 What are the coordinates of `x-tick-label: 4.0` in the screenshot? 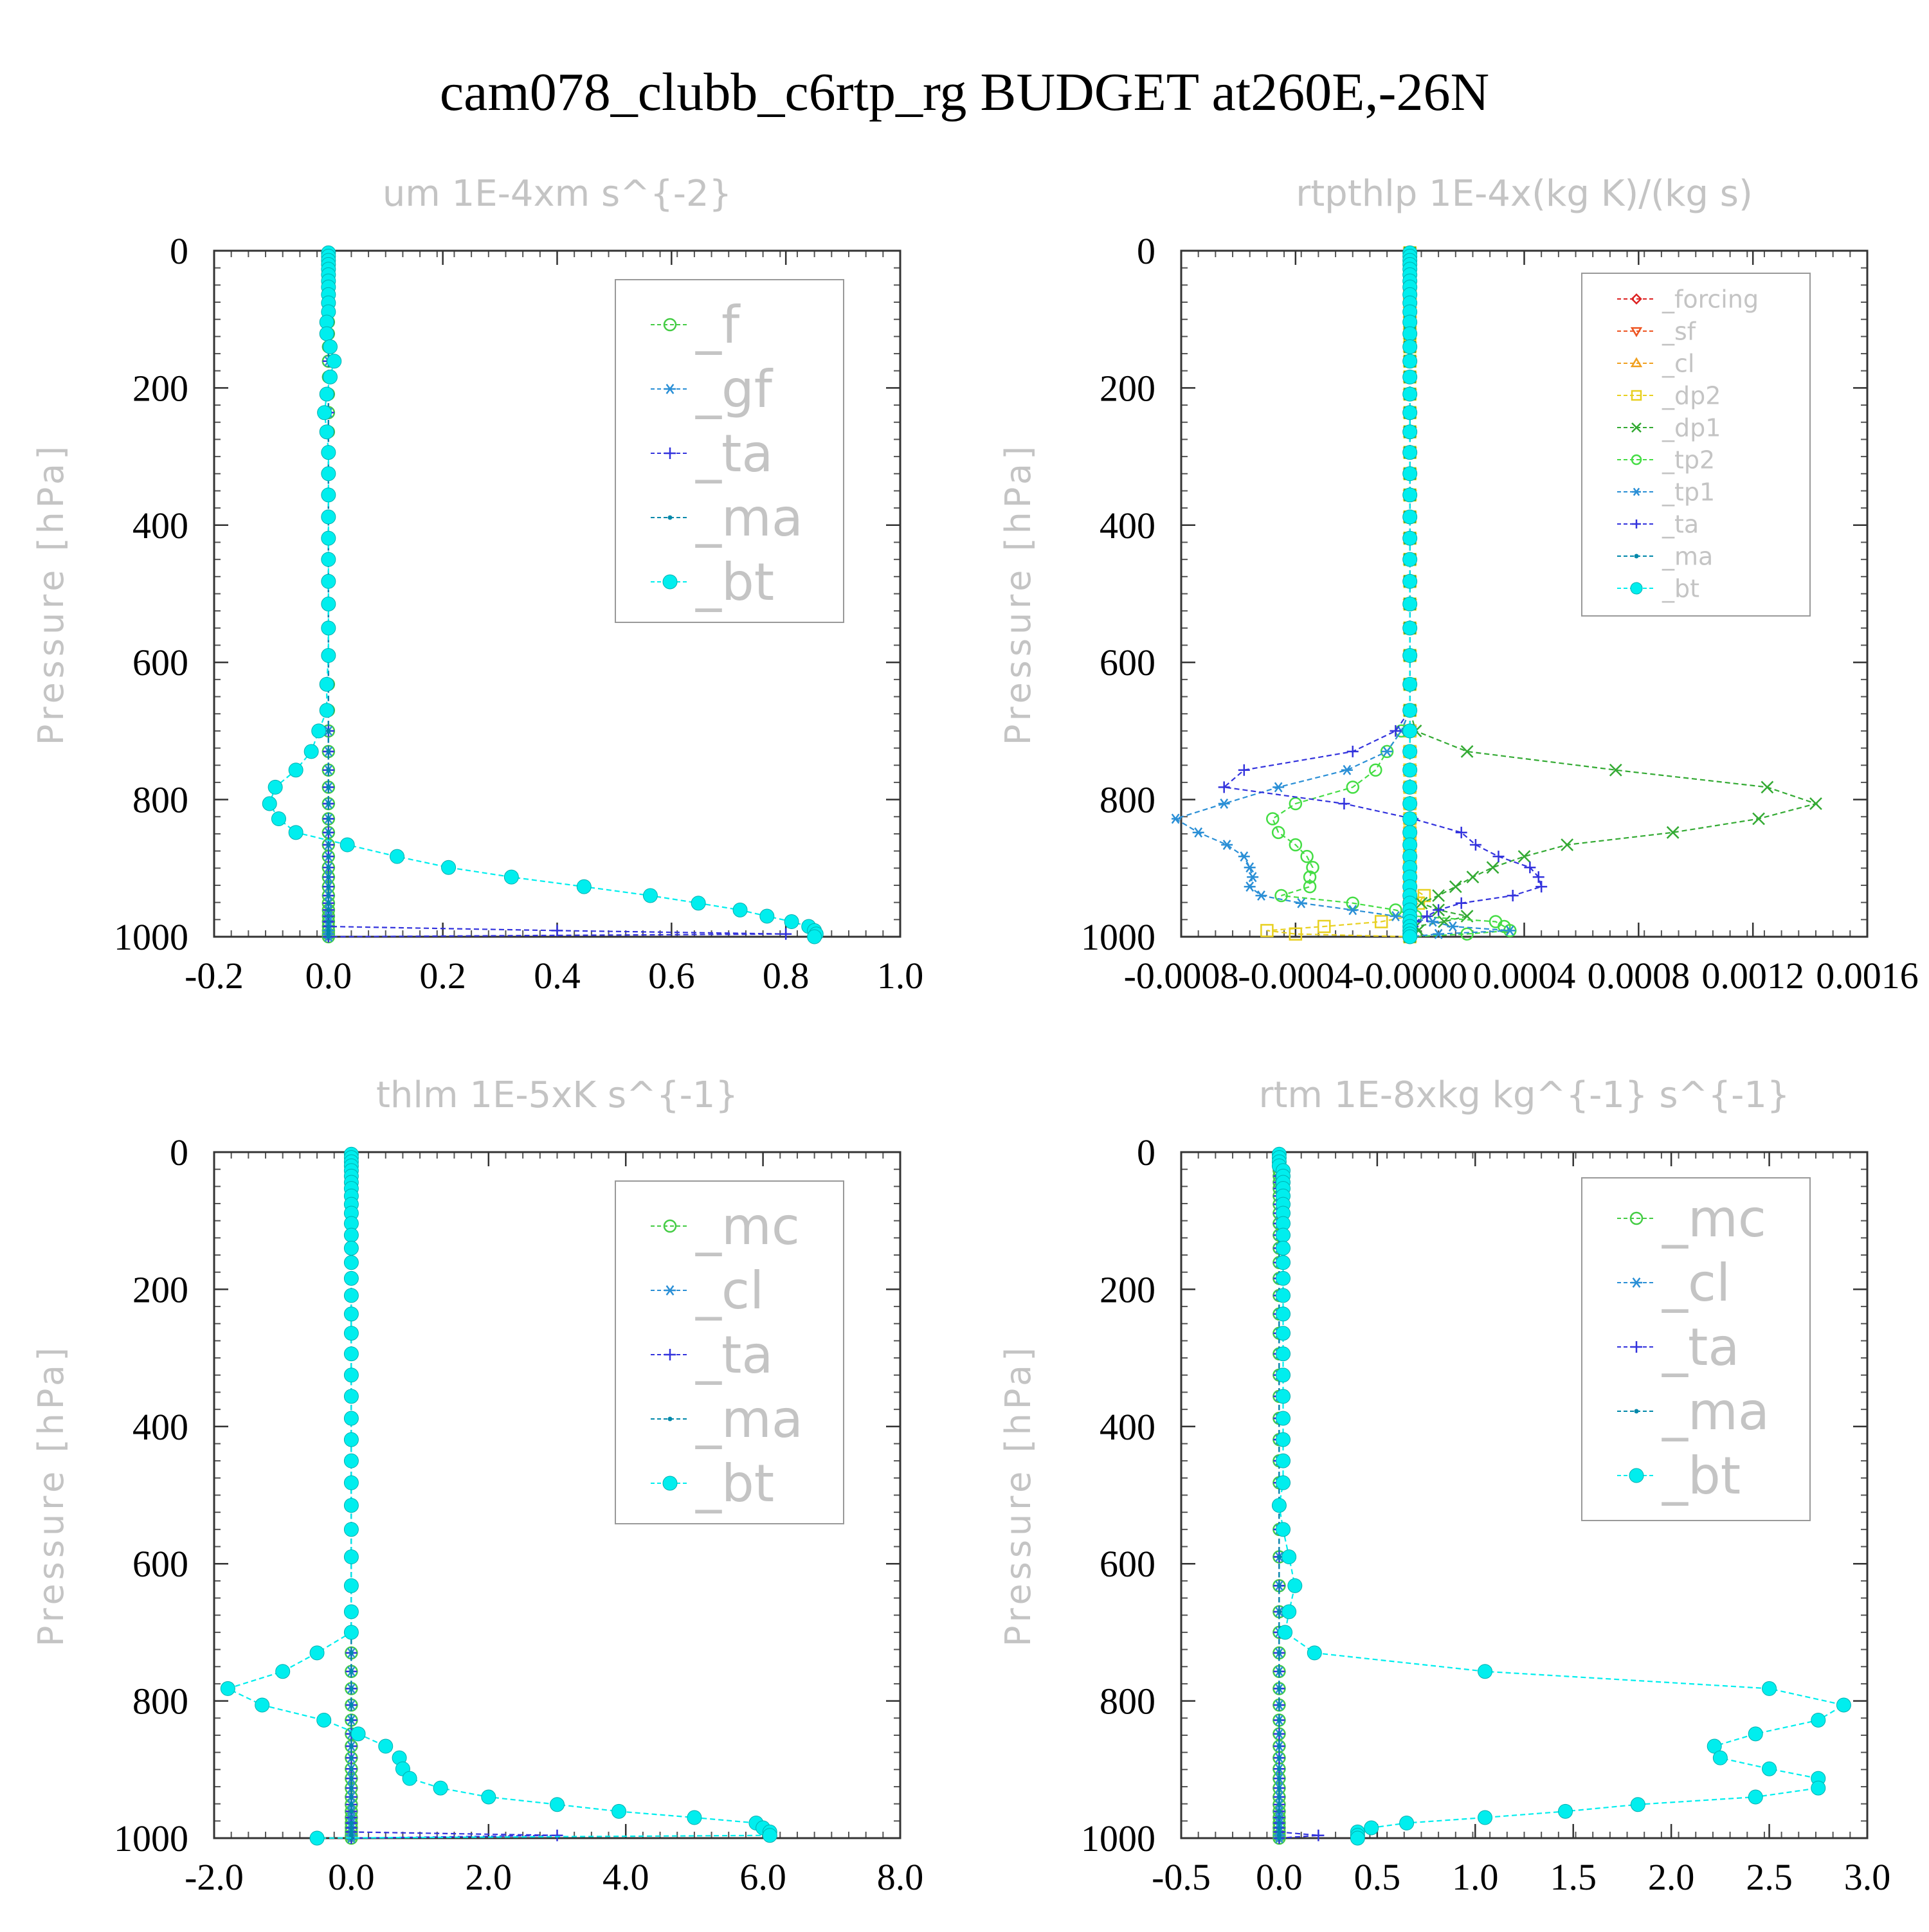 It's located at (625, 1877).